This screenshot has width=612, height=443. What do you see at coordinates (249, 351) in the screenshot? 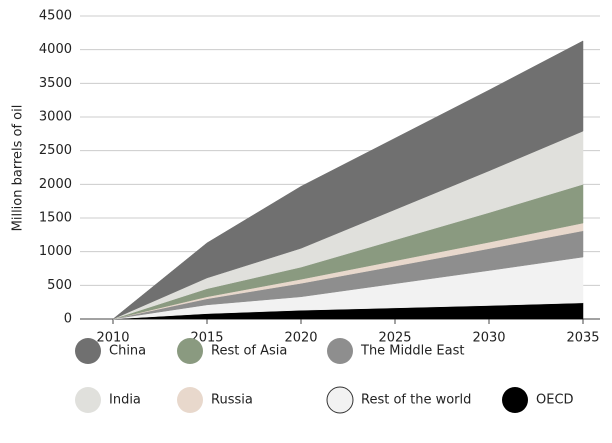
I see `legend-label: Rest of Asia` at bounding box center [249, 351].